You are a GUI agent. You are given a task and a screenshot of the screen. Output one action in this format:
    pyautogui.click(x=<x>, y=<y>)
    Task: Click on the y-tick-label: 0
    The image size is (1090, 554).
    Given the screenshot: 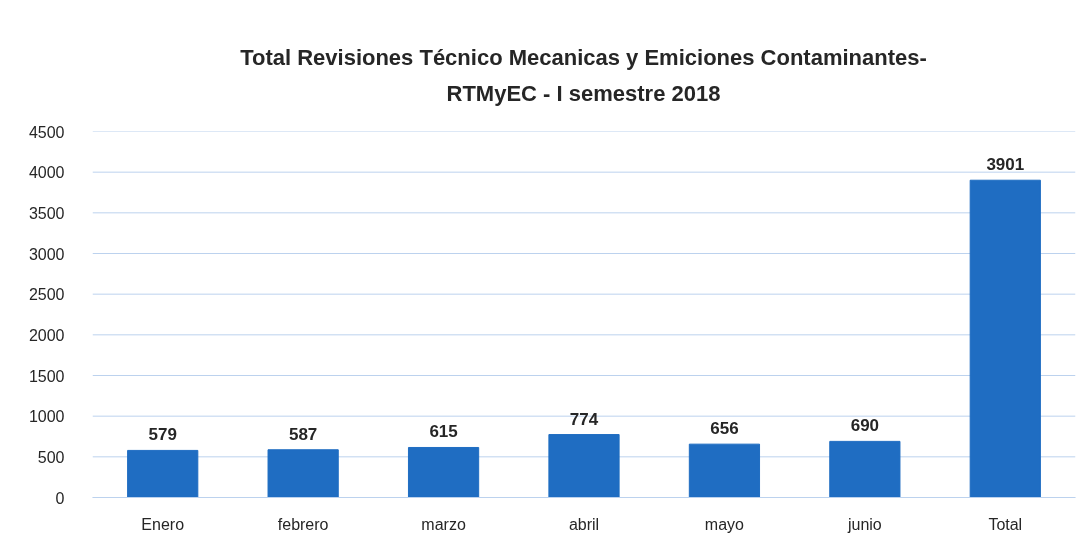 What is the action you would take?
    pyautogui.click(x=60, y=498)
    